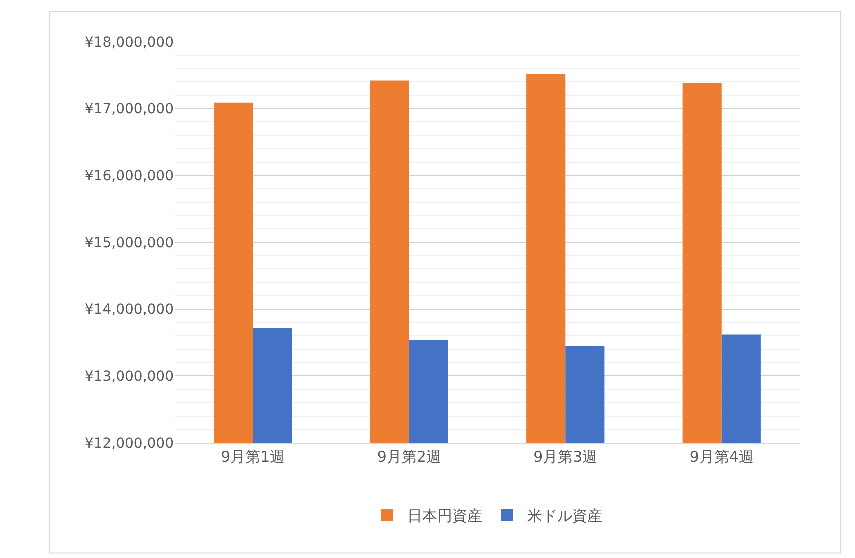 The width and height of the screenshot is (855, 558). Describe the element at coordinates (129, 377) in the screenshot. I see `y-tick-label: ¥13,000,000` at that location.